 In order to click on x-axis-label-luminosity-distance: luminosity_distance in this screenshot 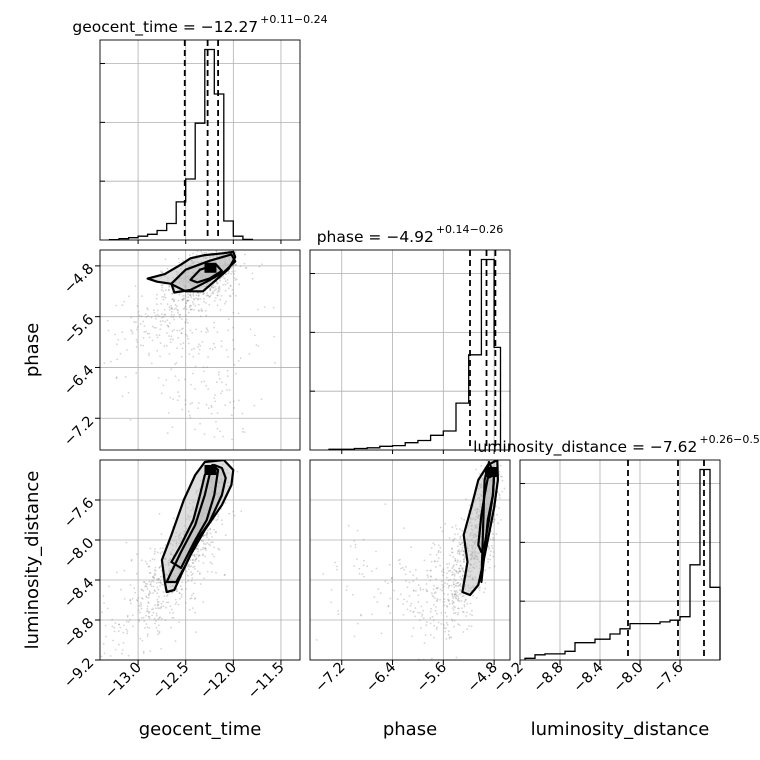, I will do `click(620, 729)`.